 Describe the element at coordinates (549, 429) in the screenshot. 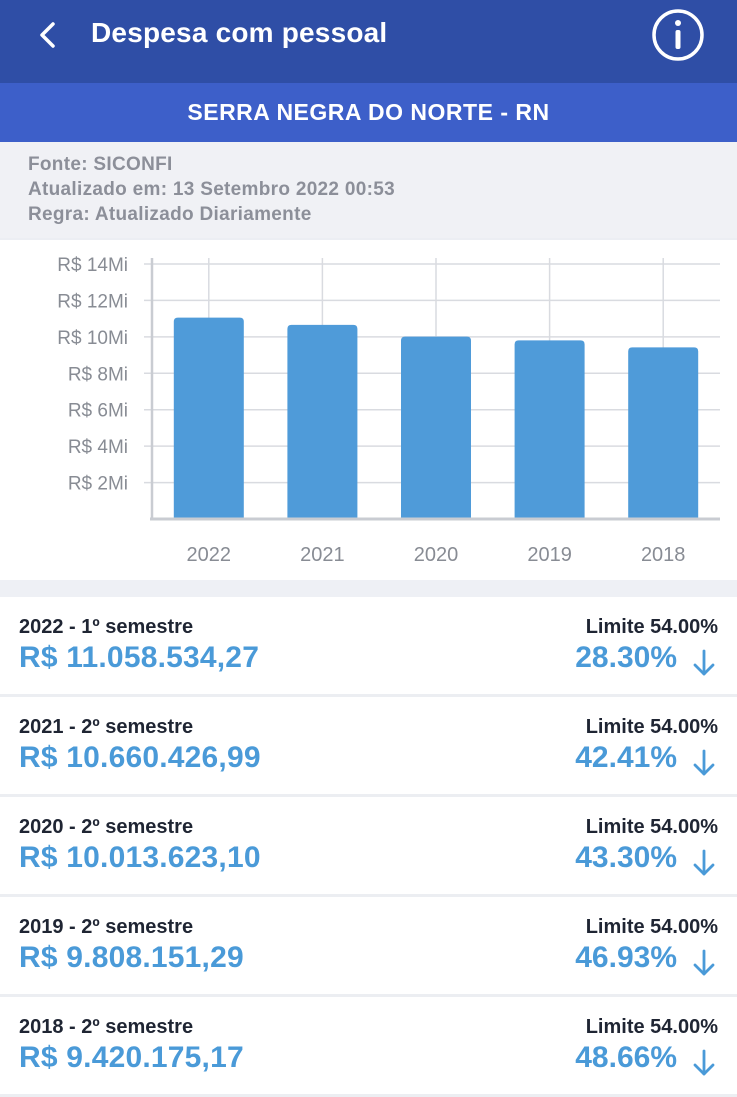

I see `bar-2019` at that location.